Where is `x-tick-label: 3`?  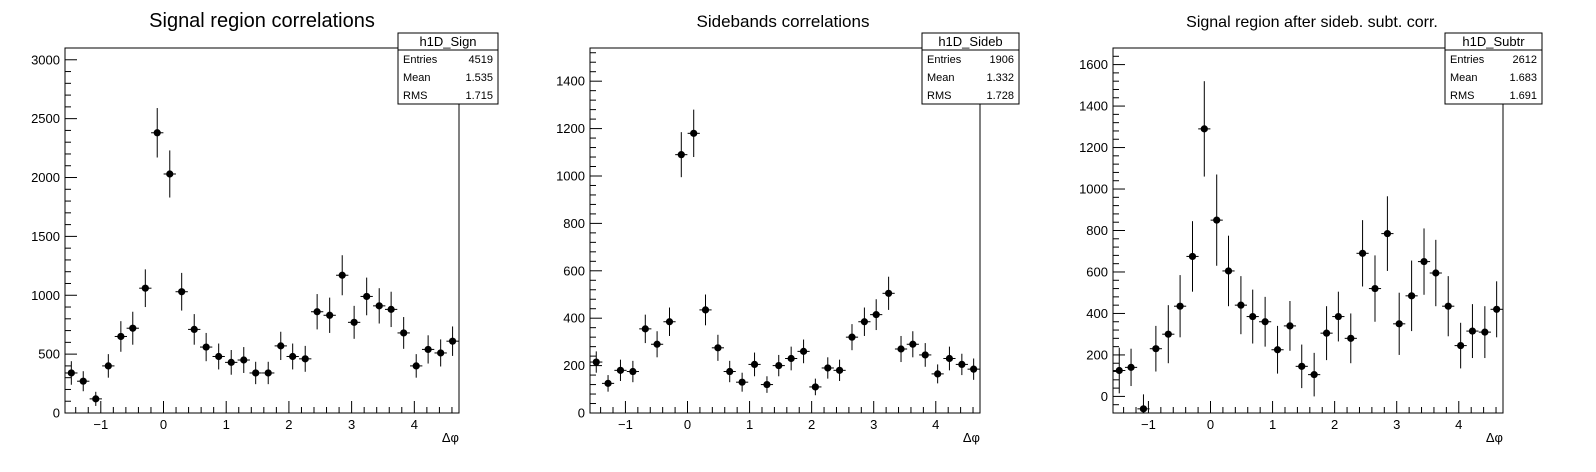 x-tick-label: 3 is located at coordinates (351, 424).